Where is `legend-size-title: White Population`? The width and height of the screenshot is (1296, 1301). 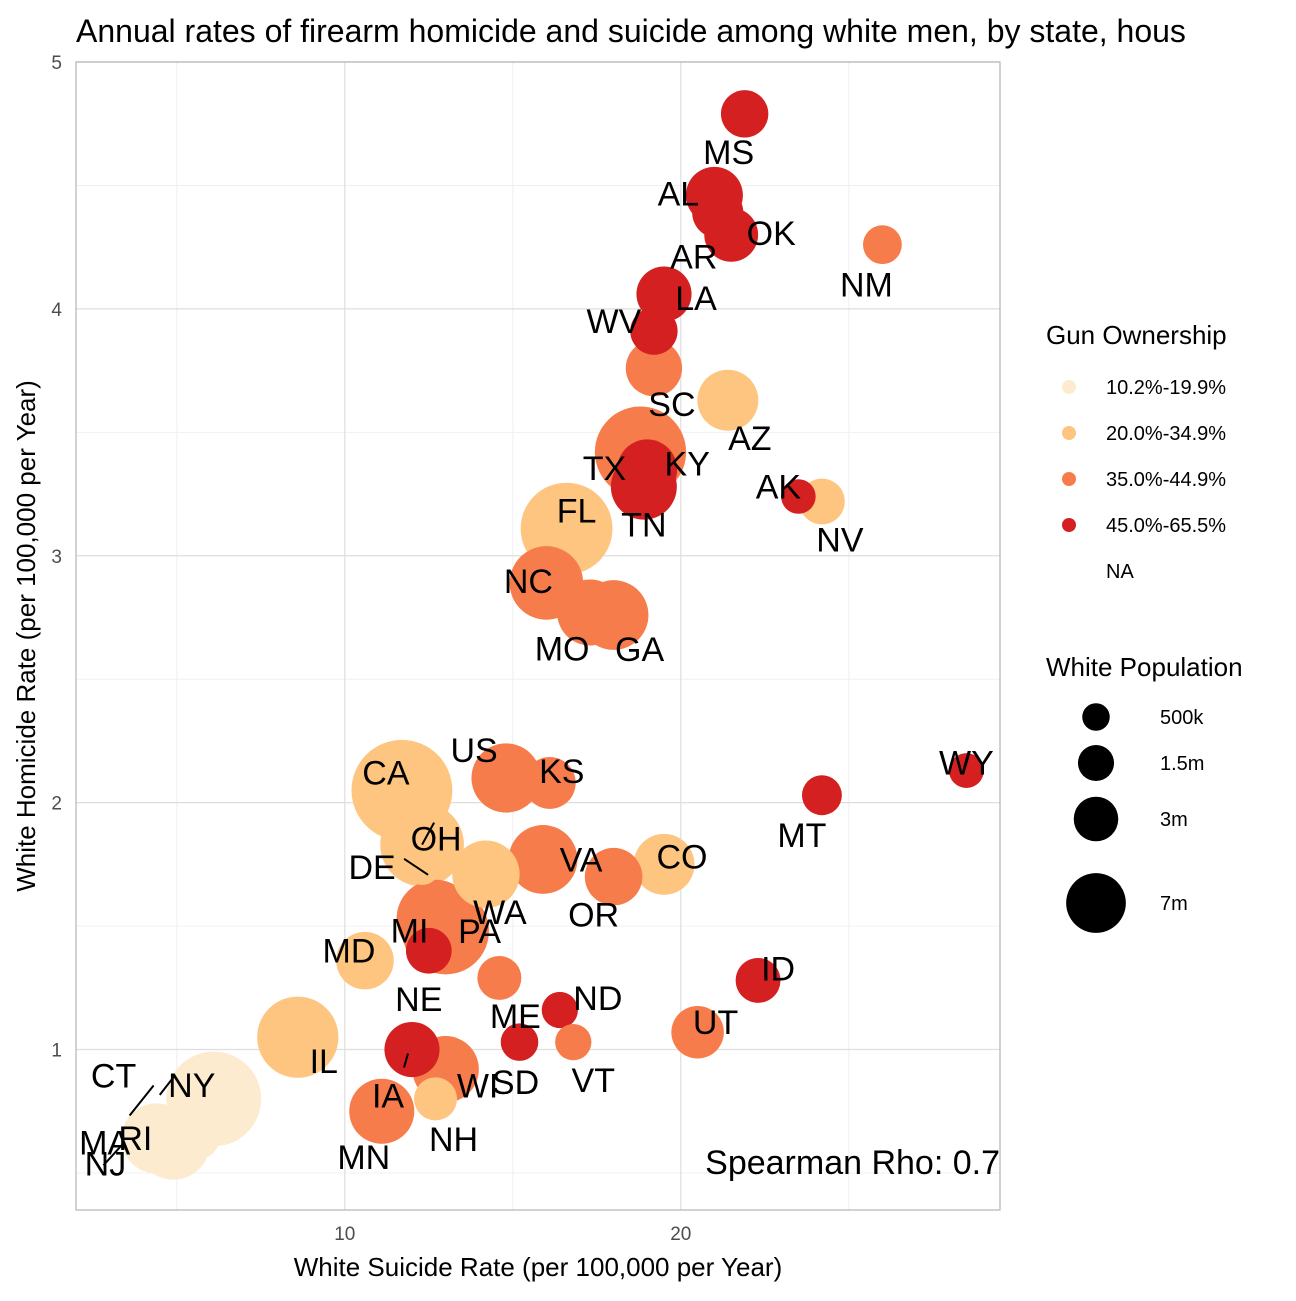 legend-size-title: White Population is located at coordinates (1144, 667).